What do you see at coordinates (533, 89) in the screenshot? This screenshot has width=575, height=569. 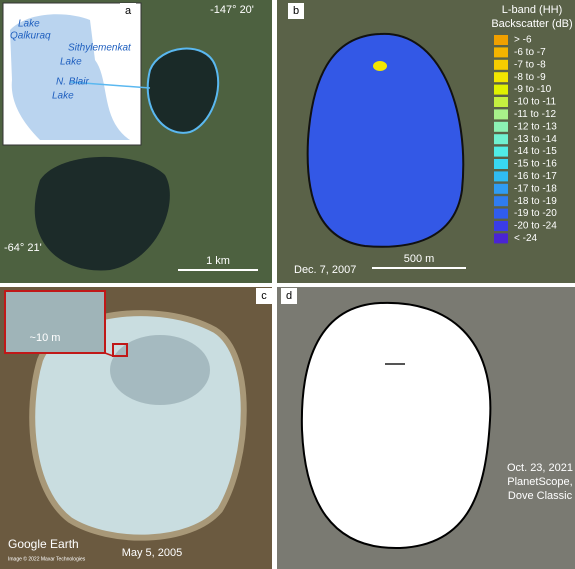 I see `legend-label: -9 to -10` at bounding box center [533, 89].